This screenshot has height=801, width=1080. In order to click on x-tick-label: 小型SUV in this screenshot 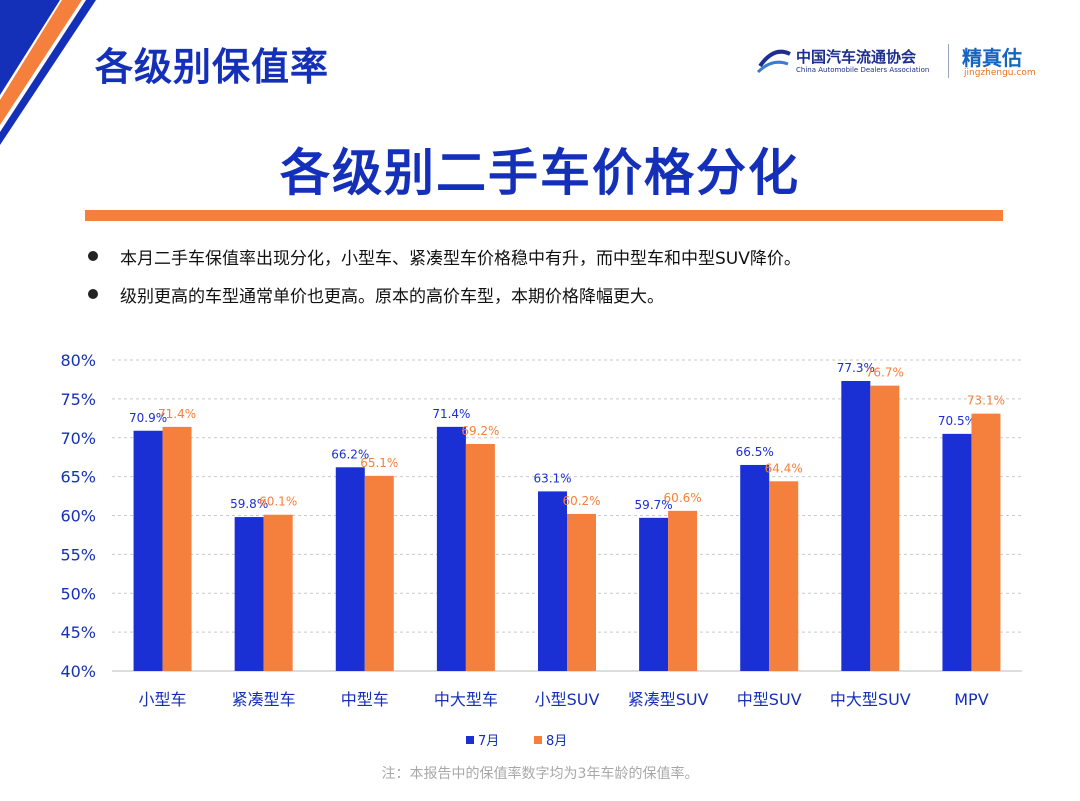, I will do `click(567, 699)`.